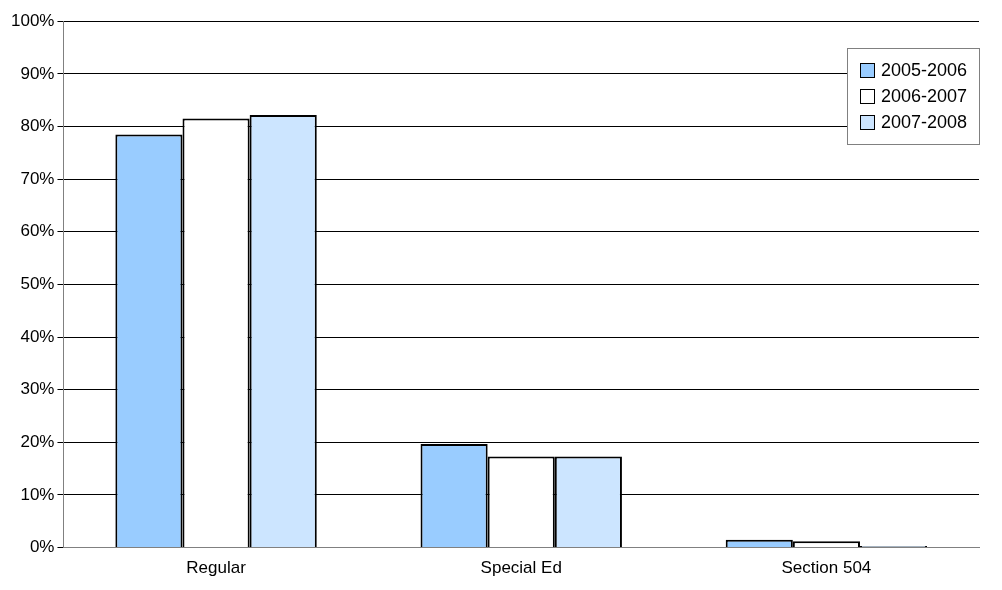 This screenshot has height=590, width=1002. I want to click on y-tick-label: 10%, so click(37, 494).